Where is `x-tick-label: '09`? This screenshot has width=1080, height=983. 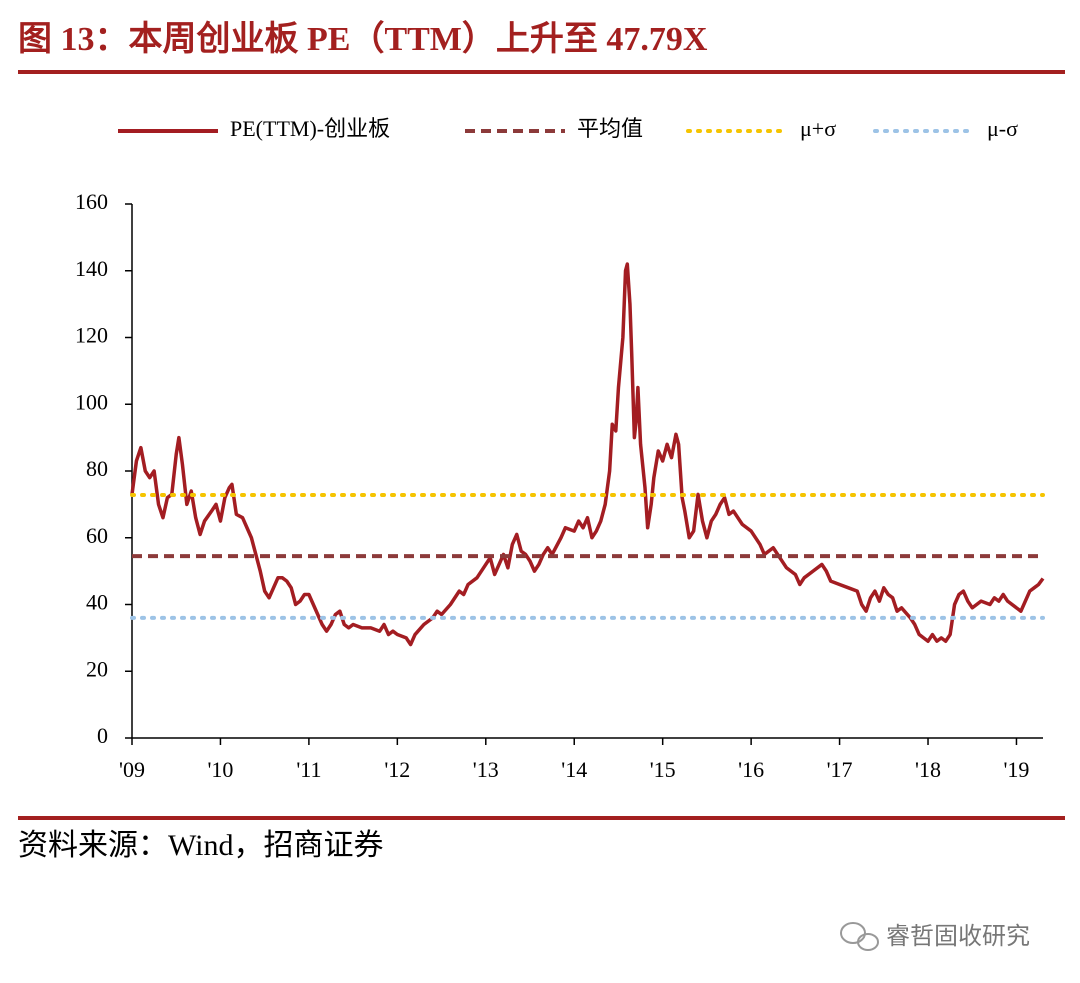
x-tick-label: '09 is located at coordinates (132, 769).